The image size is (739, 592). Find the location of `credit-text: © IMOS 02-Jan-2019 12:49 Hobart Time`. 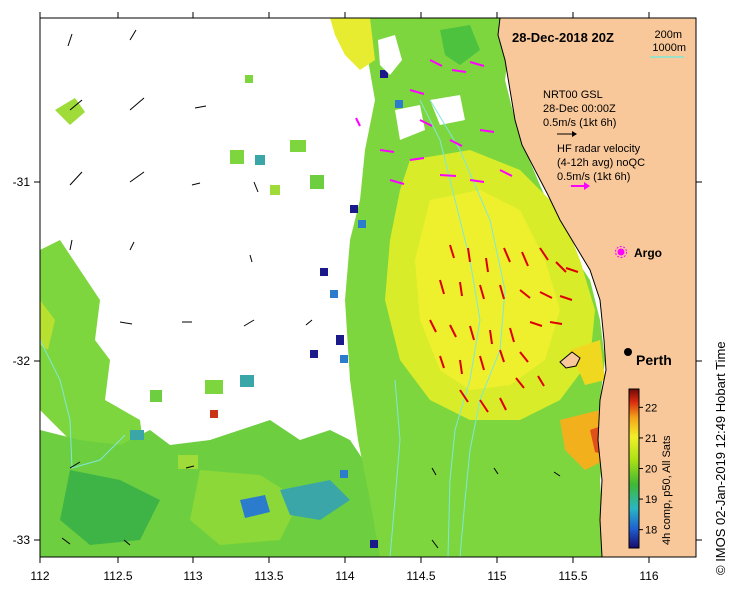

credit-text: © IMOS 02-Jan-2019 12:49 Hobart Time is located at coordinates (720, 458).